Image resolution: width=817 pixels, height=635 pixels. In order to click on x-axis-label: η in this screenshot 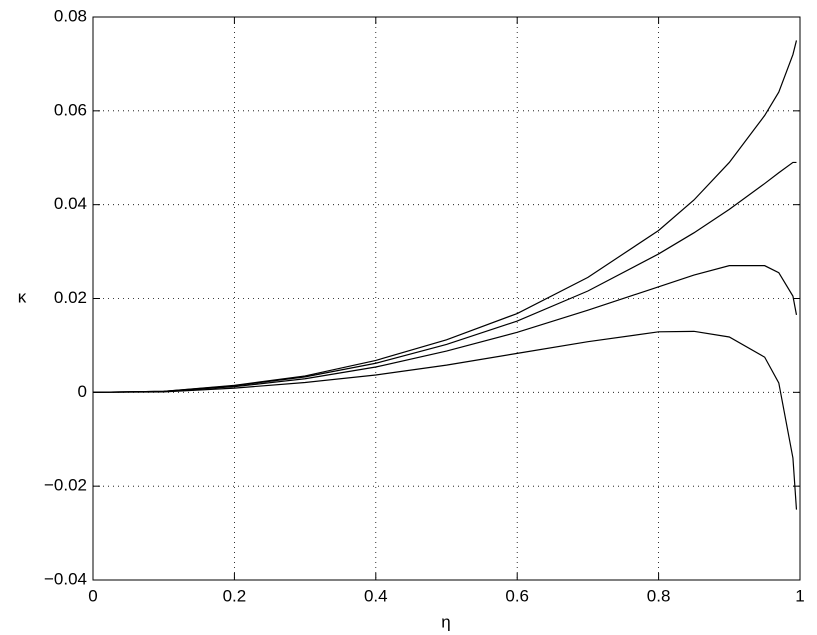, I will do `click(445, 621)`.